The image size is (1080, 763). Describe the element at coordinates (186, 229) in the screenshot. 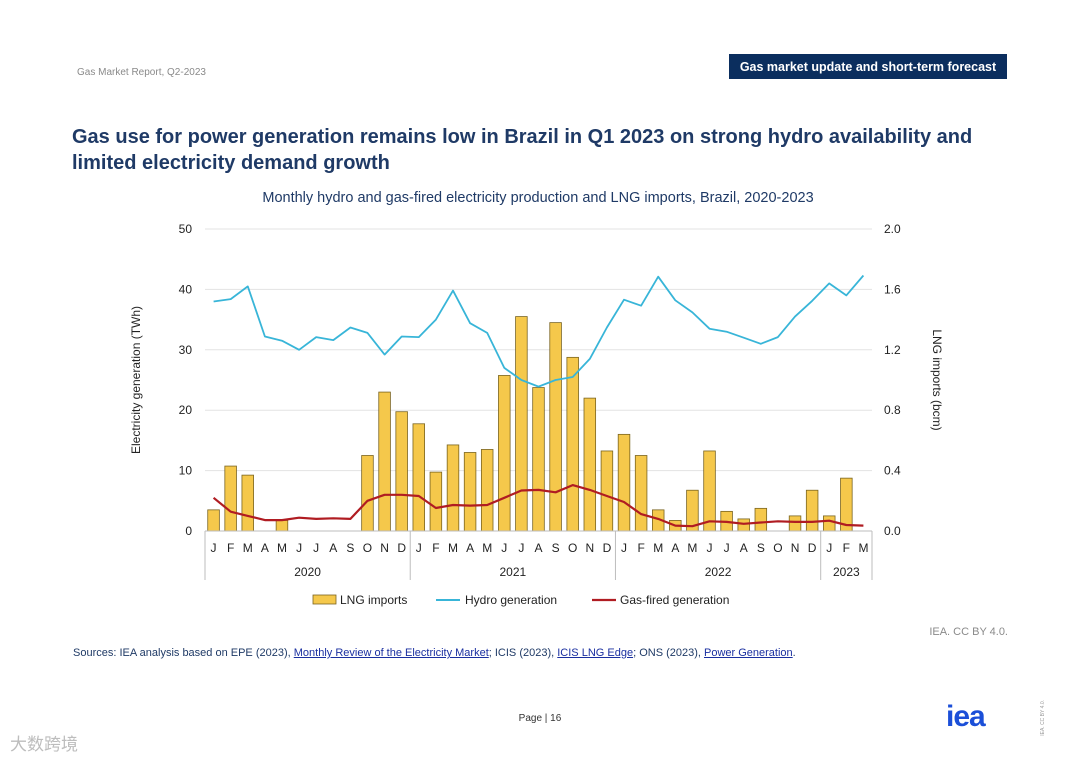

I see `y-tick-label: 50` at that location.